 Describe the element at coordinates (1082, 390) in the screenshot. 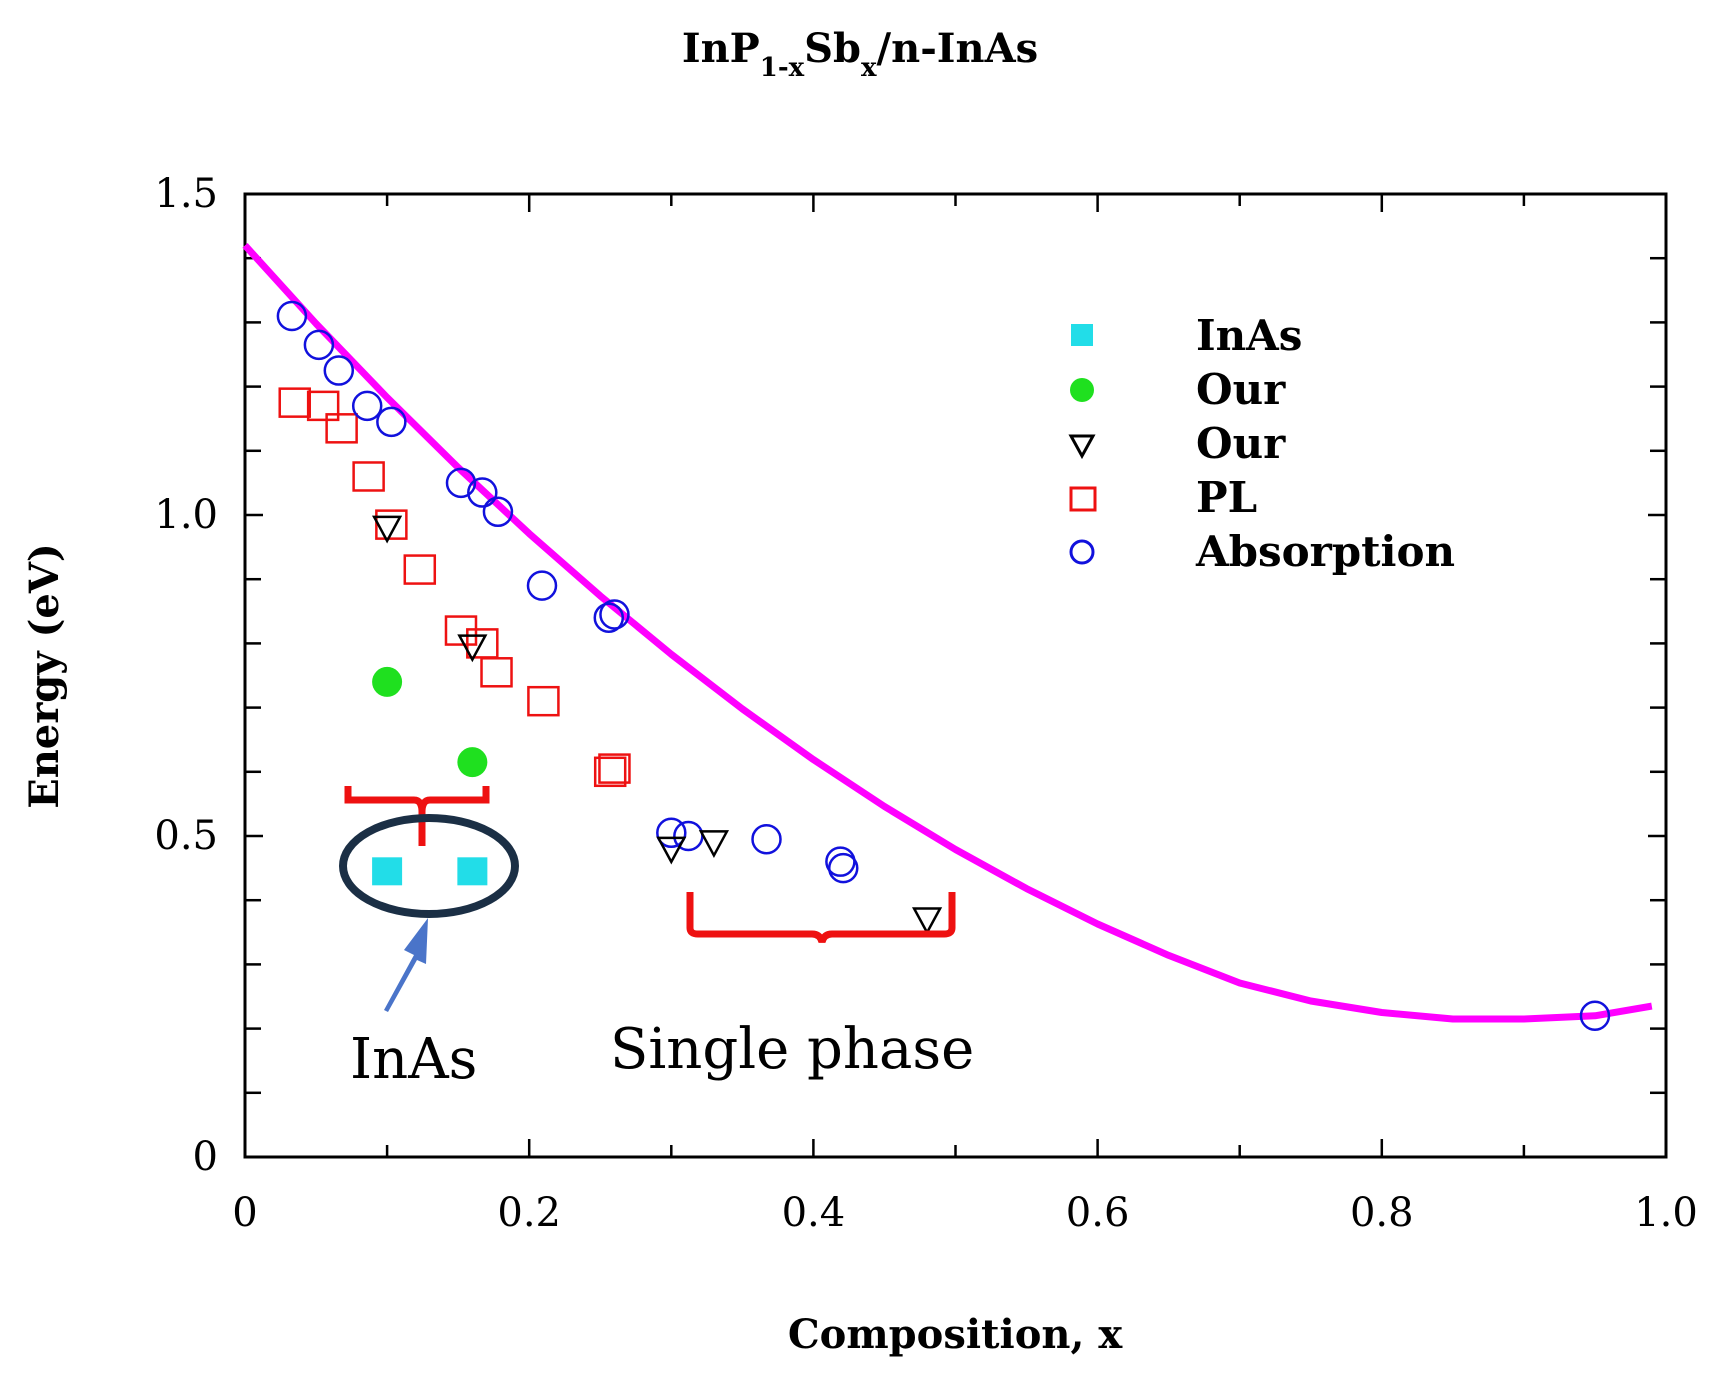

I see `legend-marker-our-filled` at that location.